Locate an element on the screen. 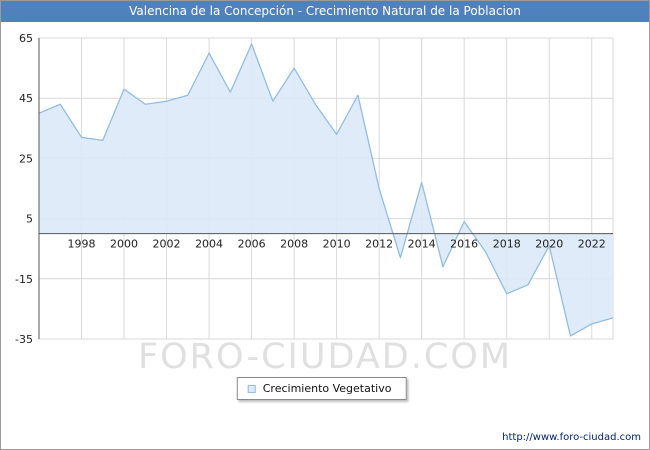 This screenshot has height=450, width=650. y-tick-label: 5 is located at coordinates (29, 219).